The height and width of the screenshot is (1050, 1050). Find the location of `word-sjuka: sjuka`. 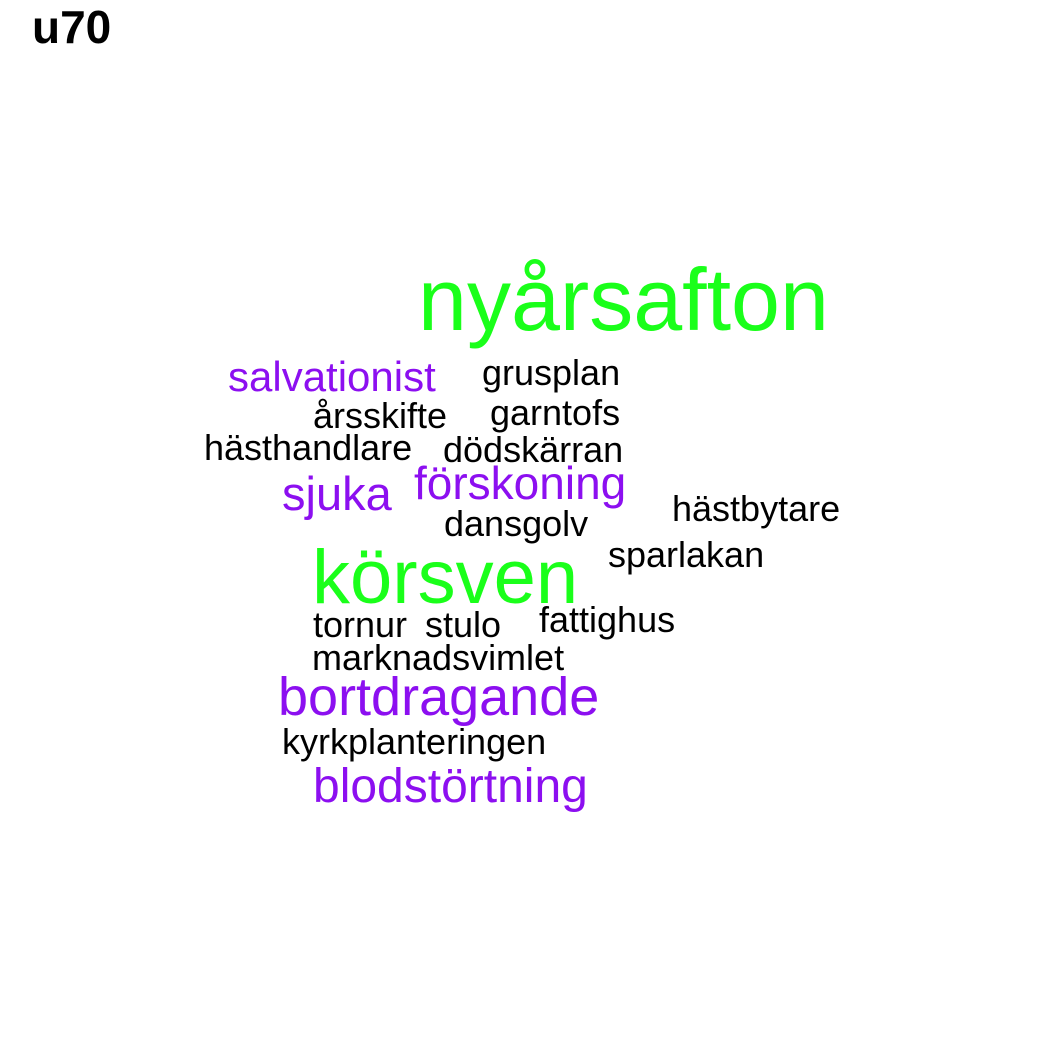

word-sjuka: sjuka is located at coordinates (337, 493).